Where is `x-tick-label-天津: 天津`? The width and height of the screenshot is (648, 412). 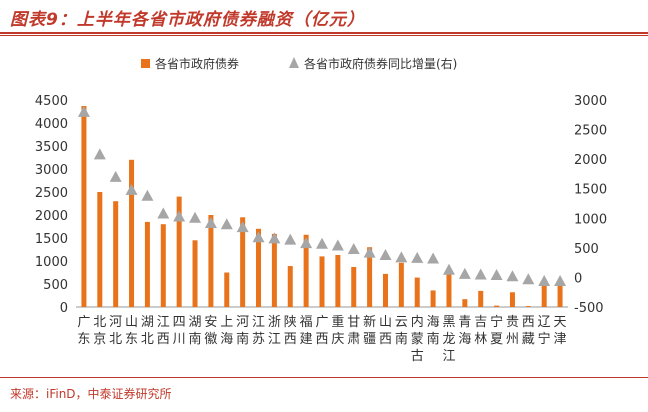
x-tick-label-天津: 天津 is located at coordinates (560, 331).